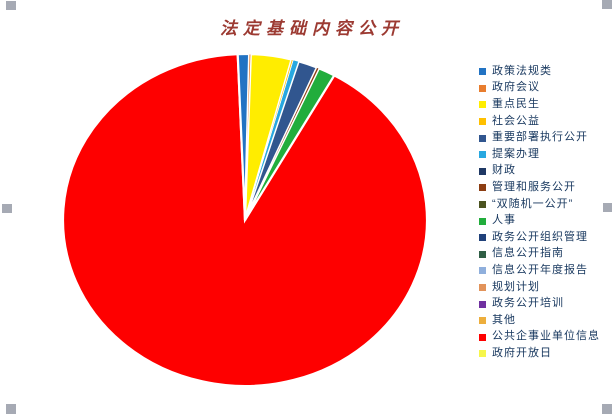 This screenshot has width=612, height=420. I want to click on legend-item: “双随机一公开”, so click(539, 204).